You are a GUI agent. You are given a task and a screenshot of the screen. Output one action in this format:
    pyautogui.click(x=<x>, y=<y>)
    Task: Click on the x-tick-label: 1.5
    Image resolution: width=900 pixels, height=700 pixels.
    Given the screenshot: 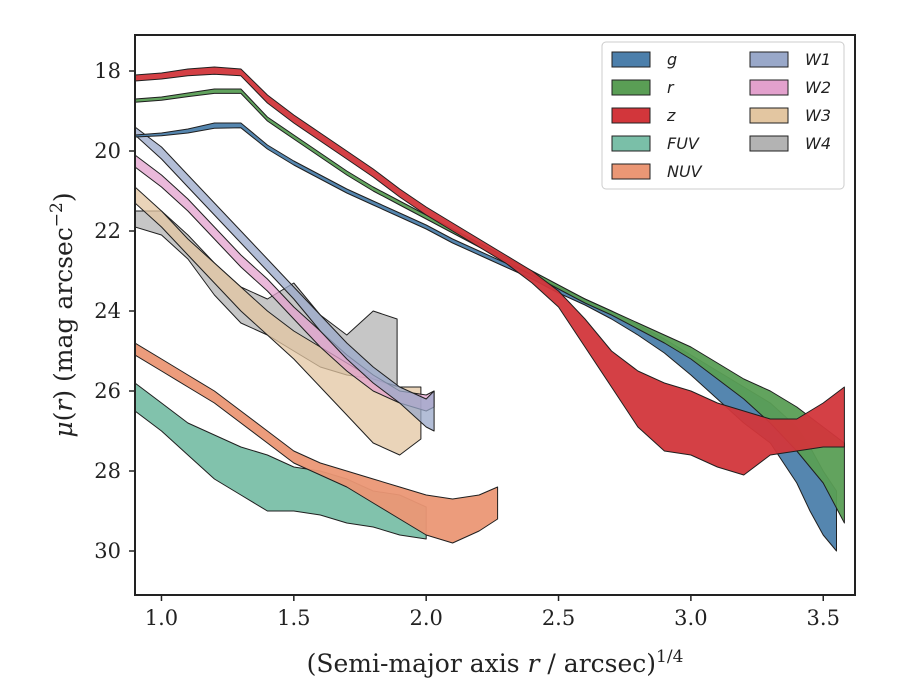 What is the action you would take?
    pyautogui.click(x=293, y=618)
    